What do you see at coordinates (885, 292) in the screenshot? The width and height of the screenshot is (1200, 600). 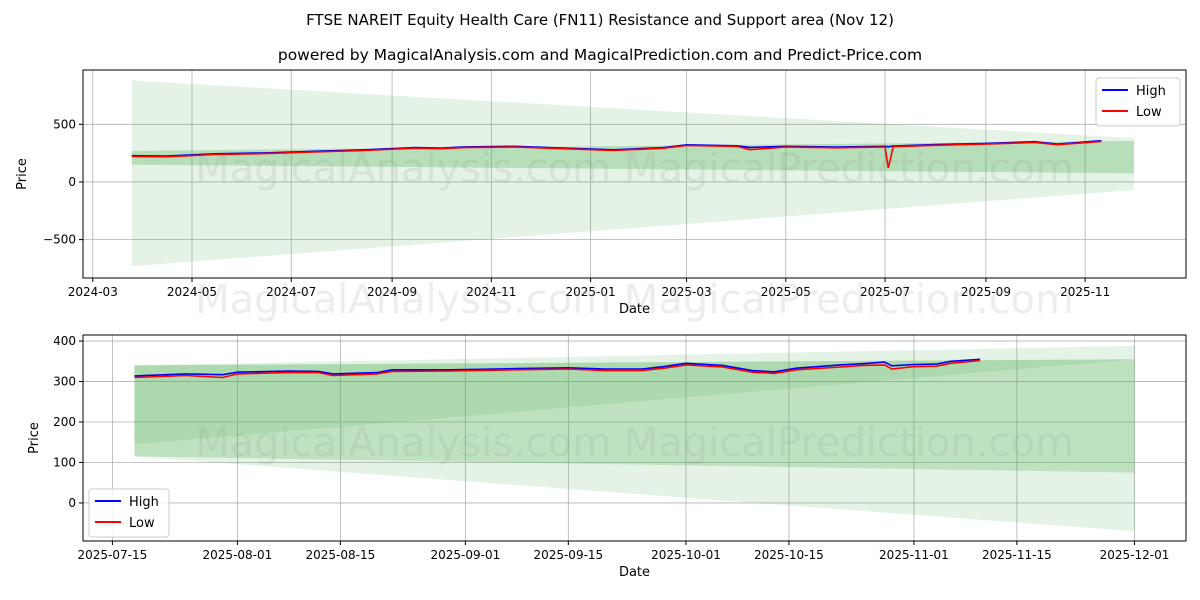 I see `x-tick-label: 2025-07` at bounding box center [885, 292].